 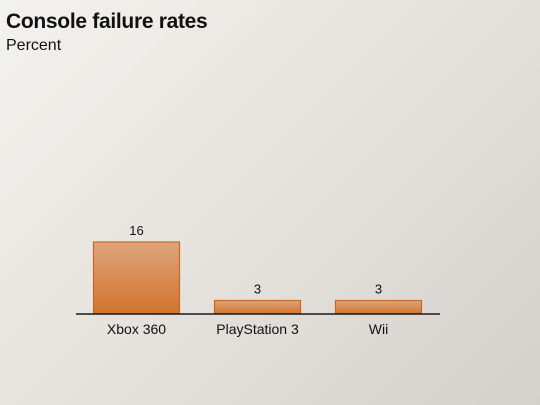 What do you see at coordinates (107, 21) in the screenshot?
I see `chart-title: Console failure rates` at bounding box center [107, 21].